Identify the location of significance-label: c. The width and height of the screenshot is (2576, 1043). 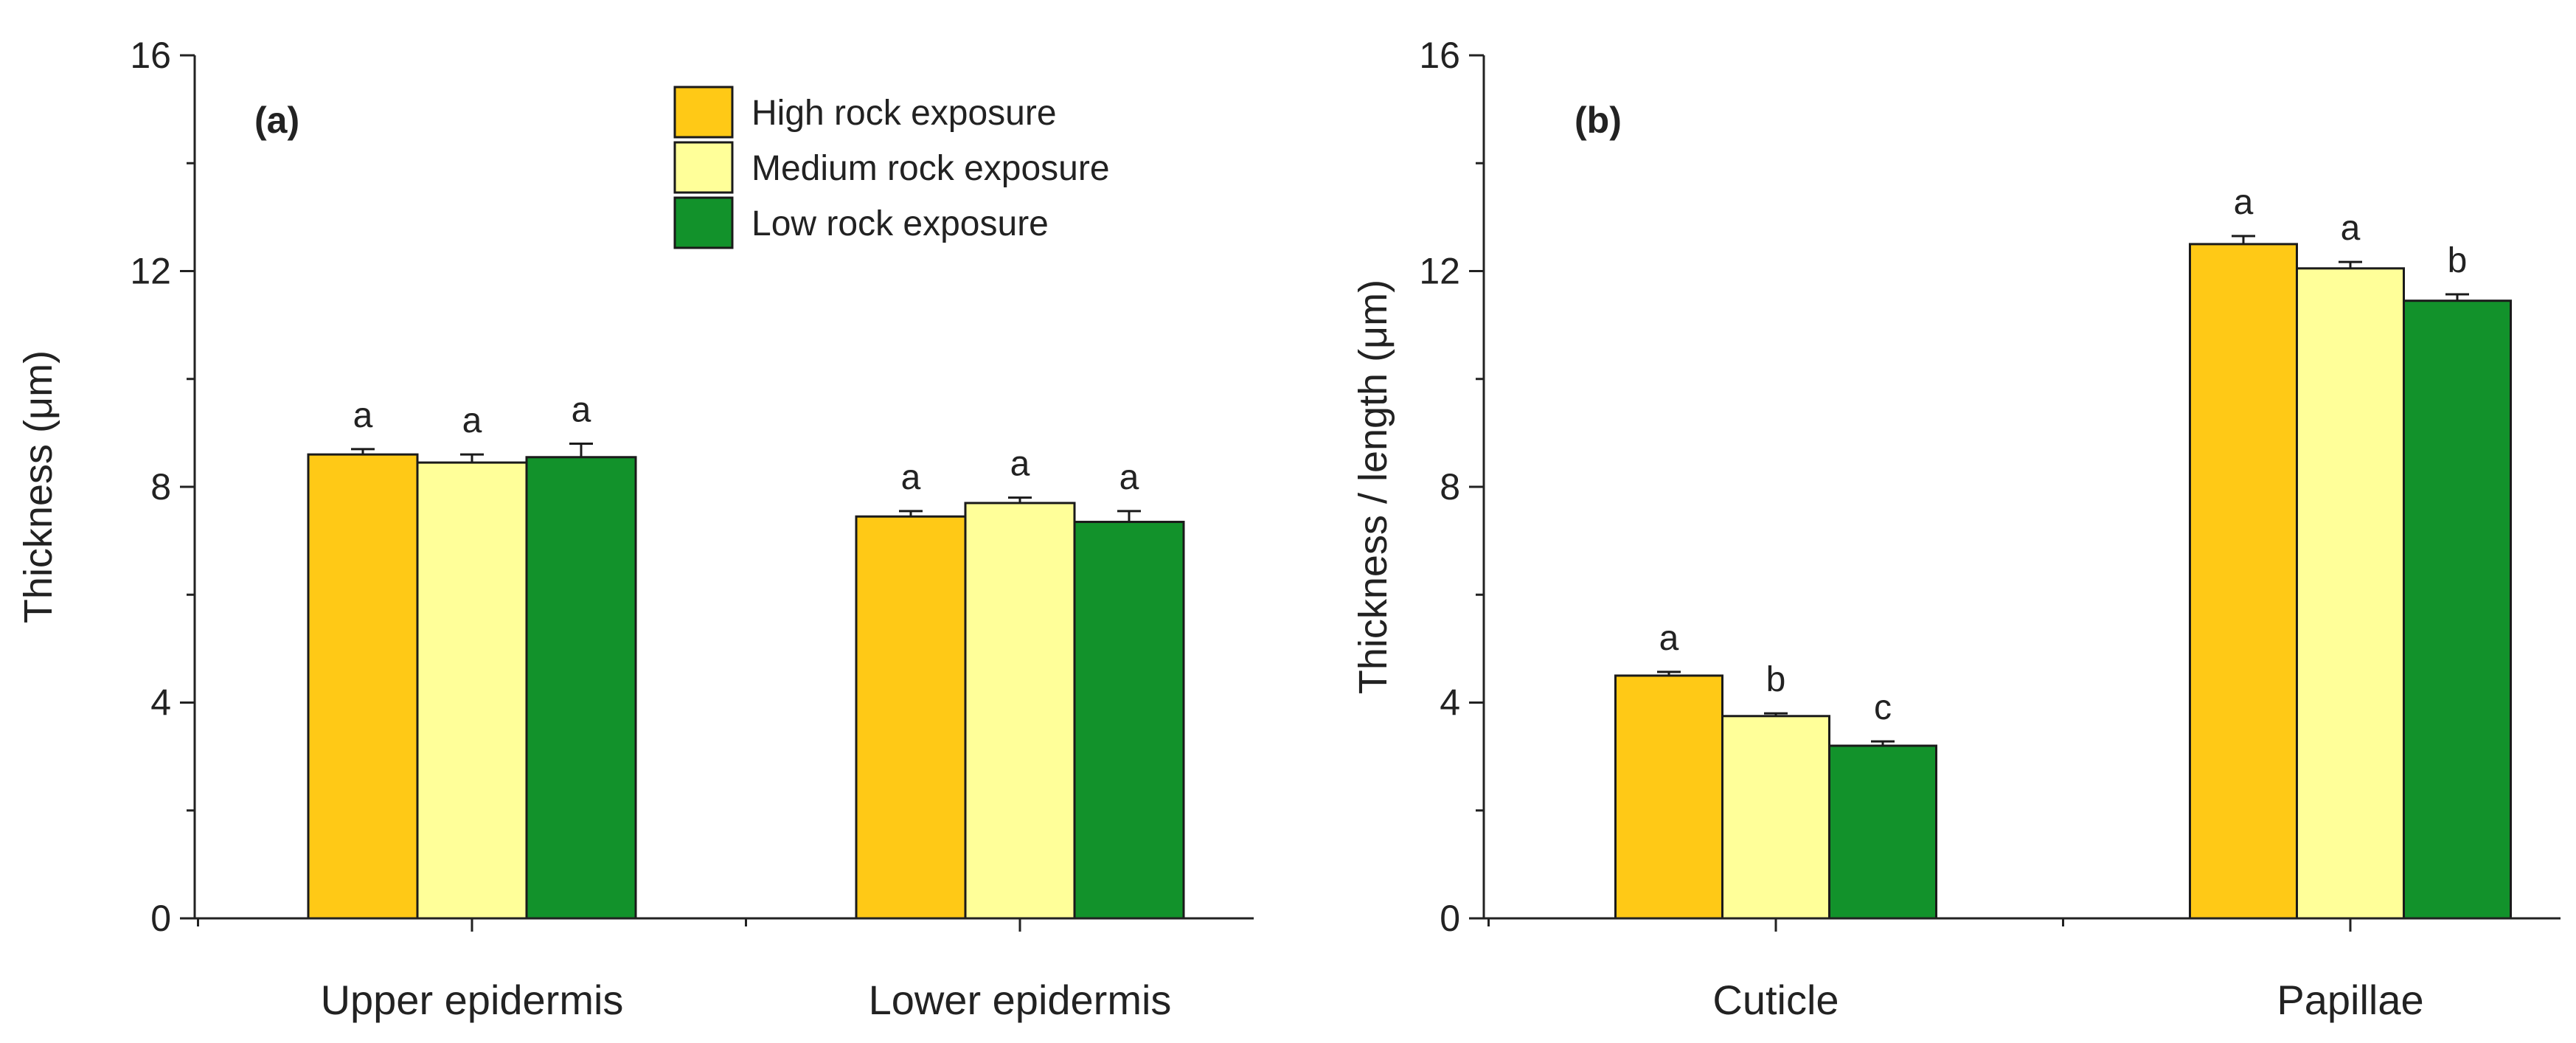
(1883, 707).